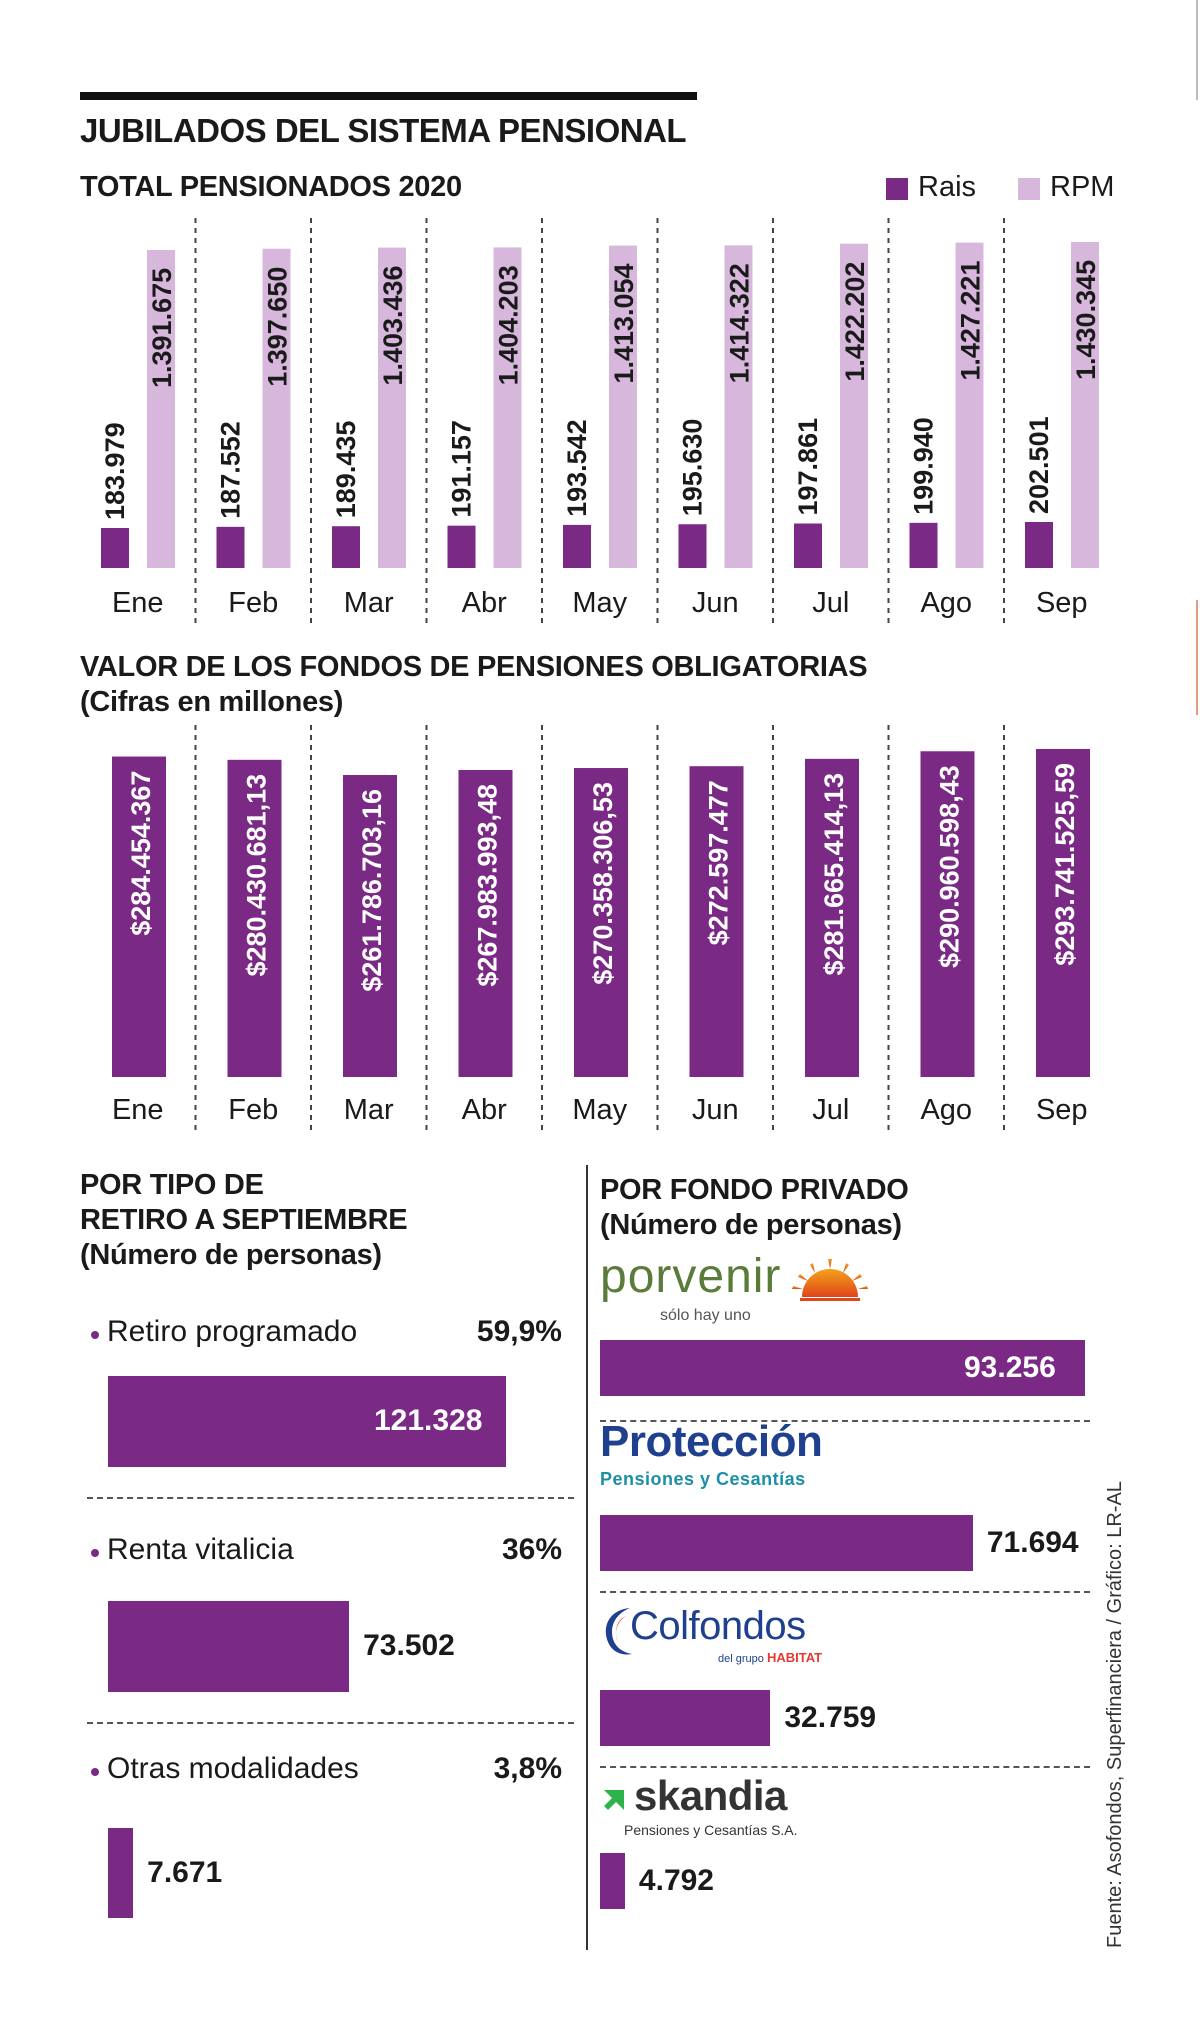 This screenshot has width=1200, height=2036. What do you see at coordinates (257, 875) in the screenshot?
I see `label-fund-value: $280.430.681,13` at bounding box center [257, 875].